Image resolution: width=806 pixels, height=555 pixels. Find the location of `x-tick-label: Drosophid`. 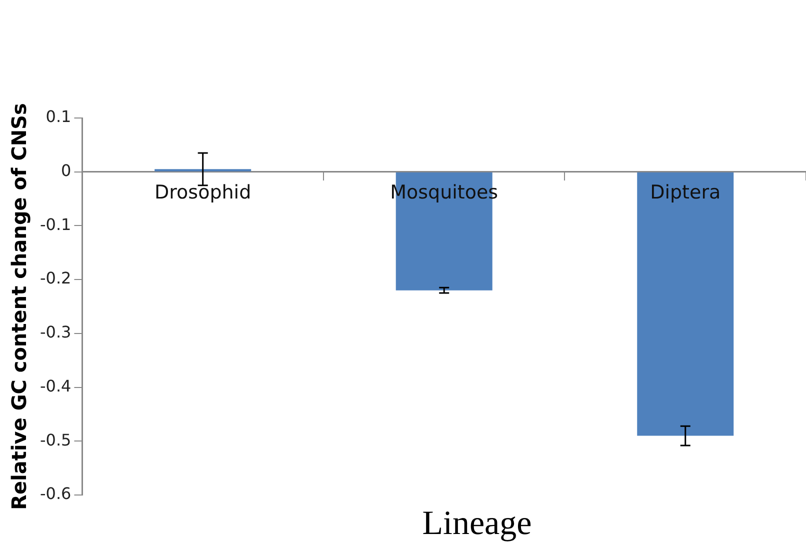

x-tick-label: Drosophid is located at coordinates (203, 192).